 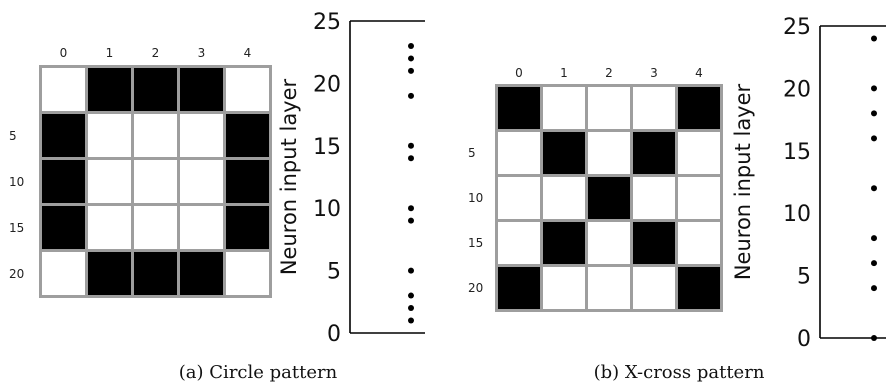 I want to click on grid-column-label: 0, so click(x=519, y=73).